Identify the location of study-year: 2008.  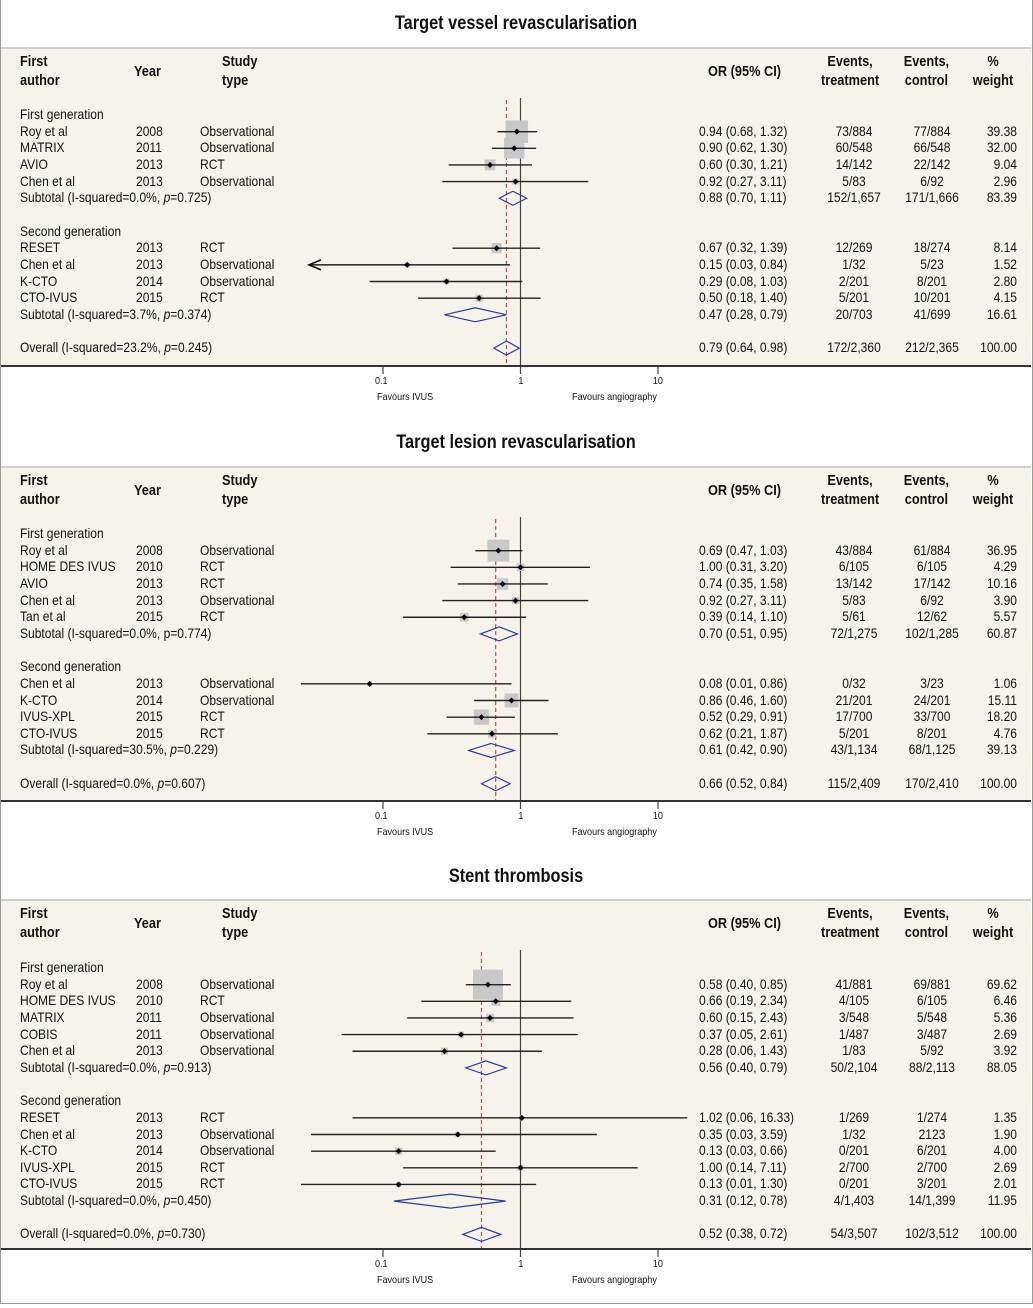
(149, 130).